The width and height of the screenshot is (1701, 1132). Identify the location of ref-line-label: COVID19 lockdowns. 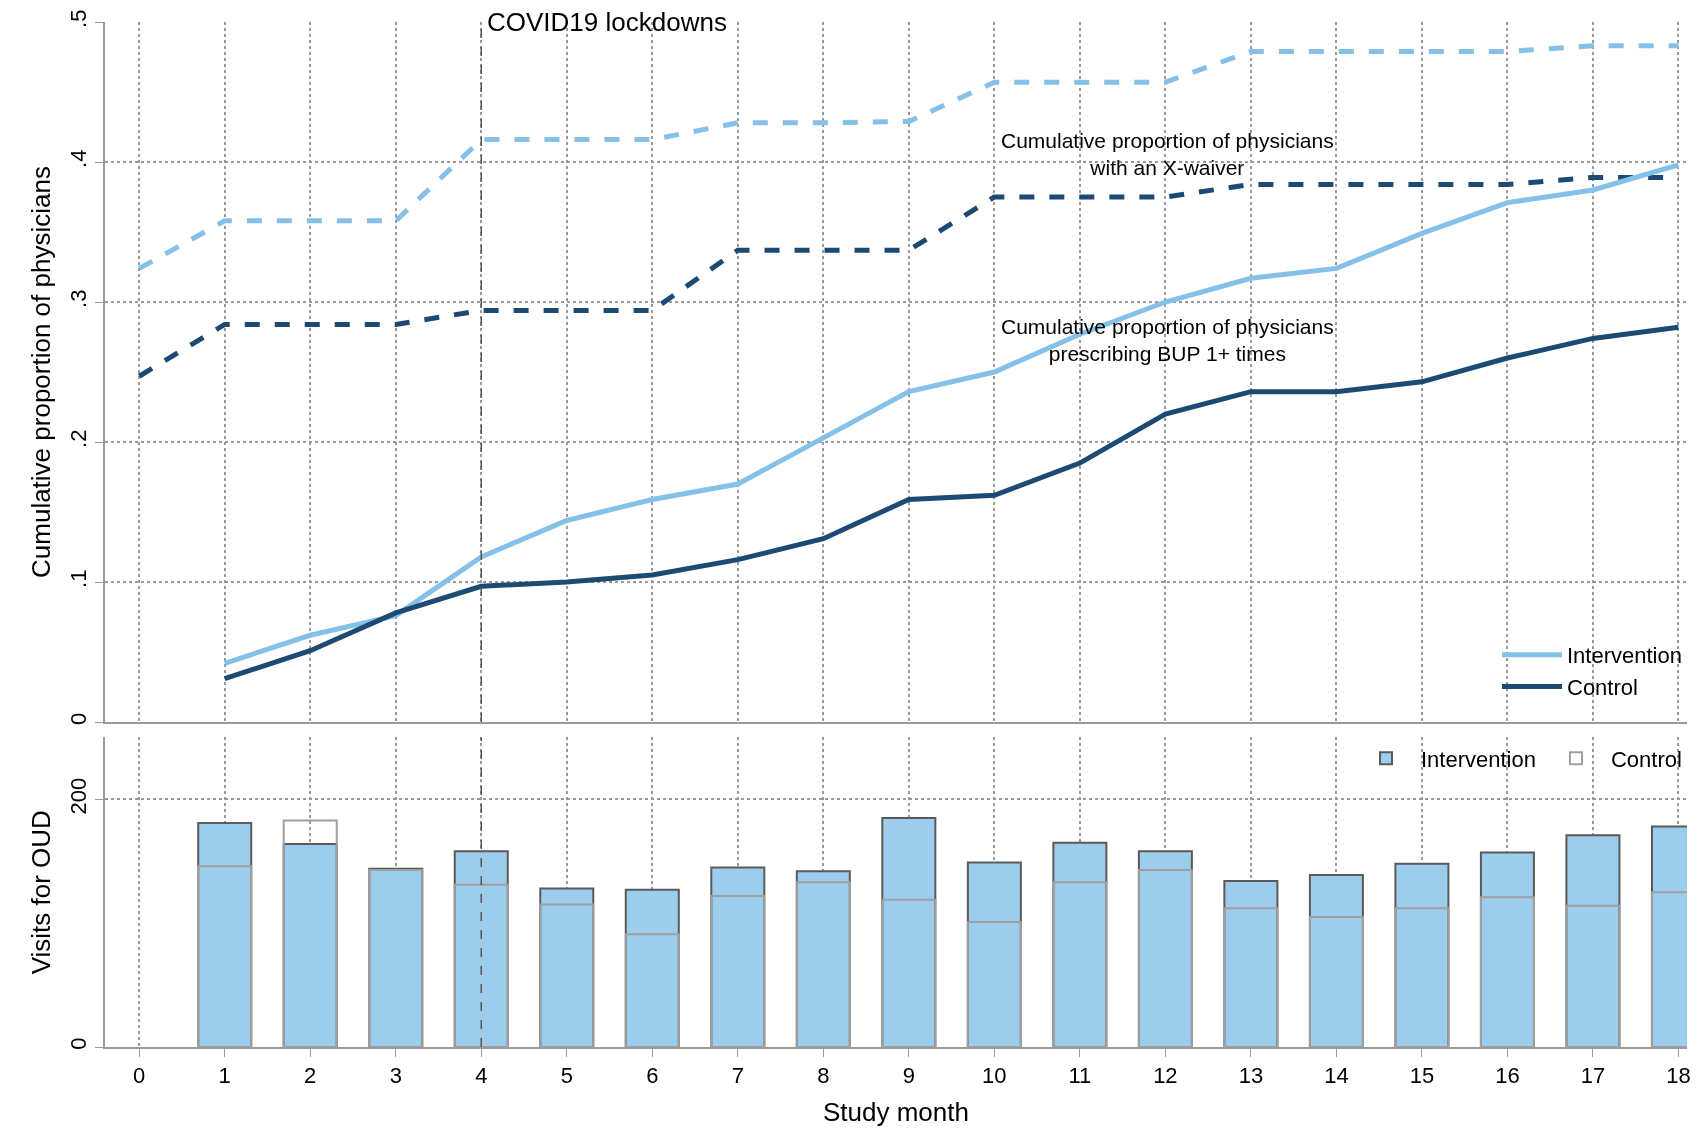
(607, 22).